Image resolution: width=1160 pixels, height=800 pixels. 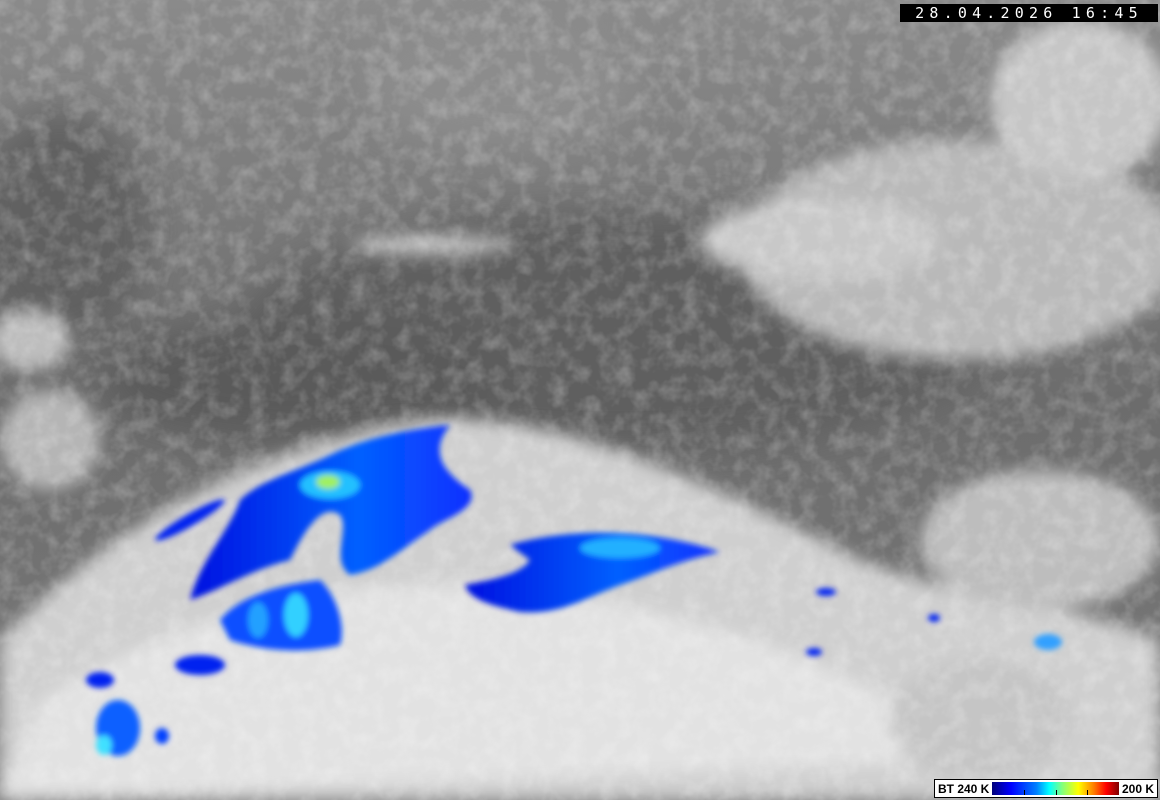 I want to click on color-scale-legend: BT 240 K 200 K, so click(x=1046, y=788).